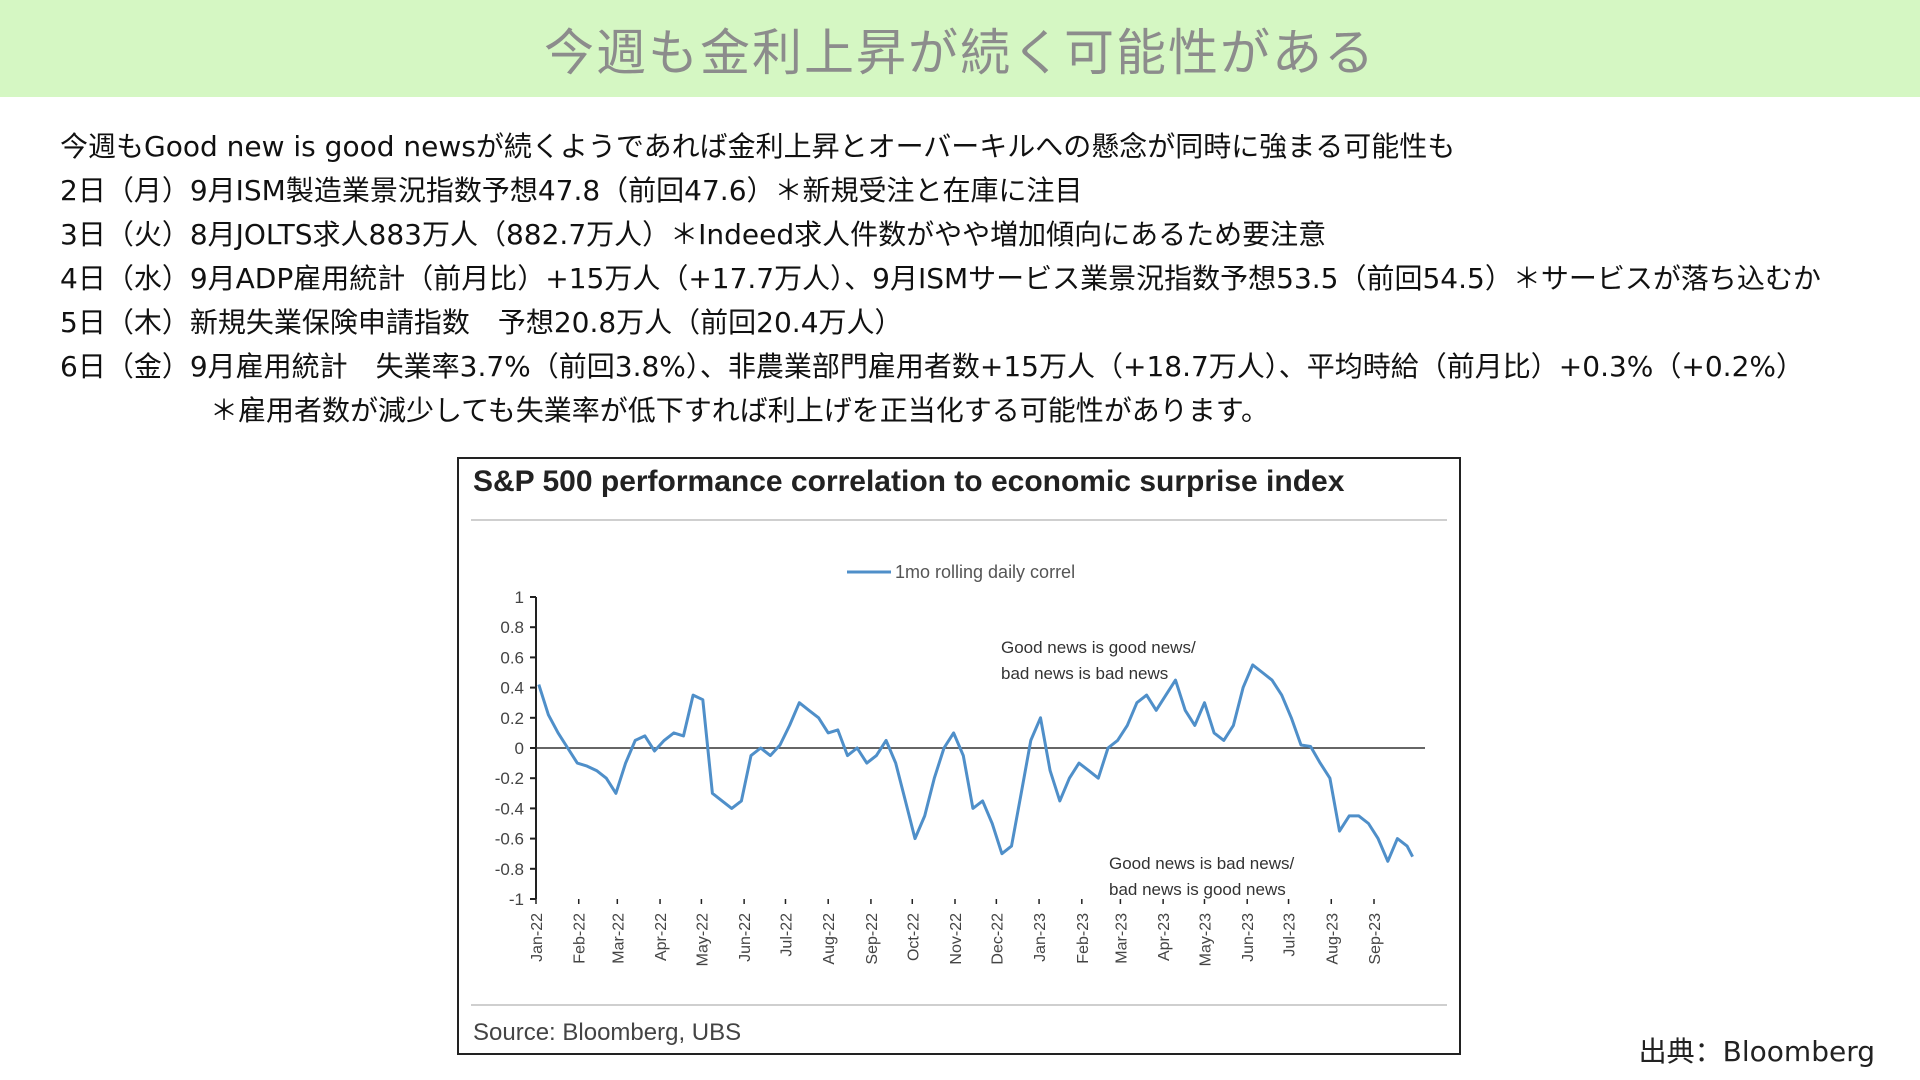 The image size is (1920, 1080). Describe the element at coordinates (956, 939) in the screenshot. I see `x-tick-label: Nov-22` at that location.